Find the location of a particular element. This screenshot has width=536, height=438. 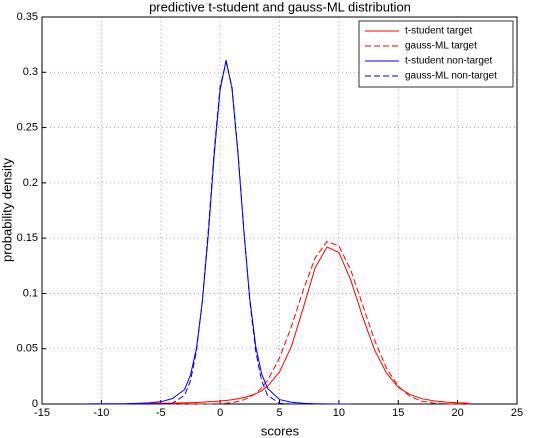

y-tick-label: 0.1 is located at coordinates (30, 293).